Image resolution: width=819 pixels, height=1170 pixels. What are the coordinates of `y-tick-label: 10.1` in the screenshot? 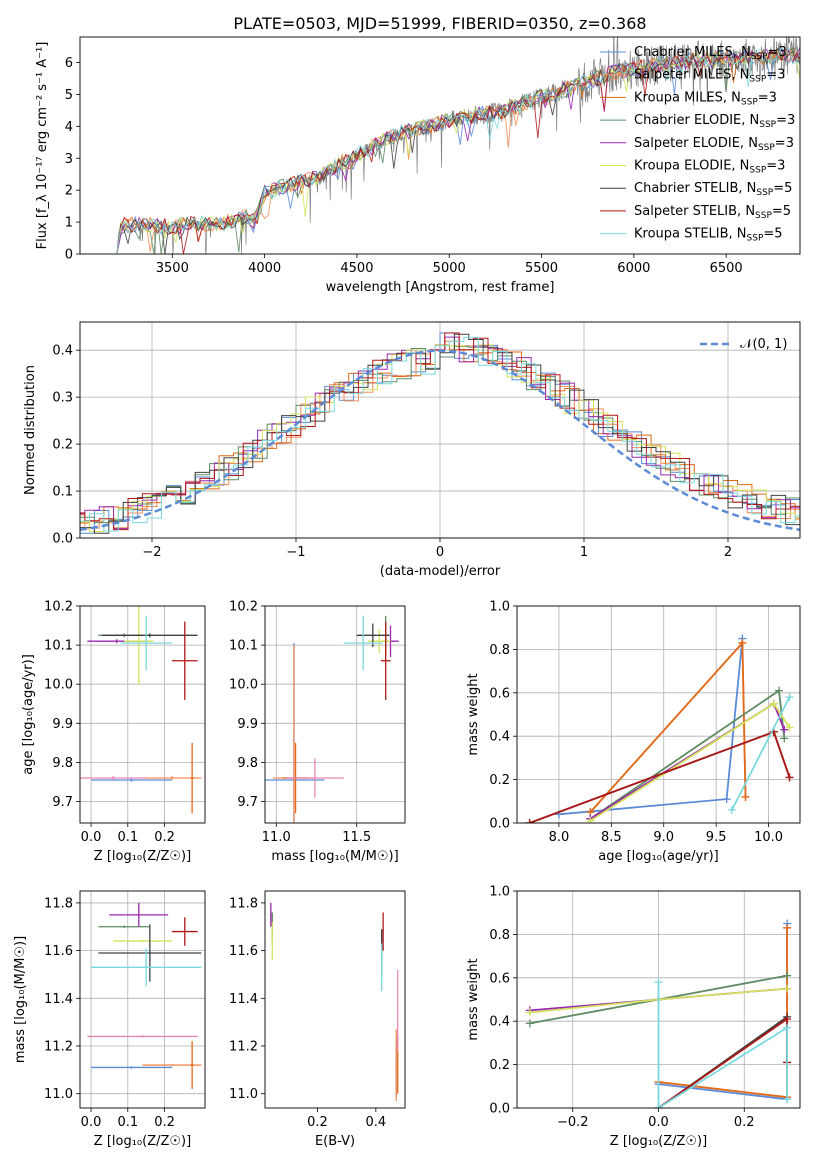 It's located at (58, 646).